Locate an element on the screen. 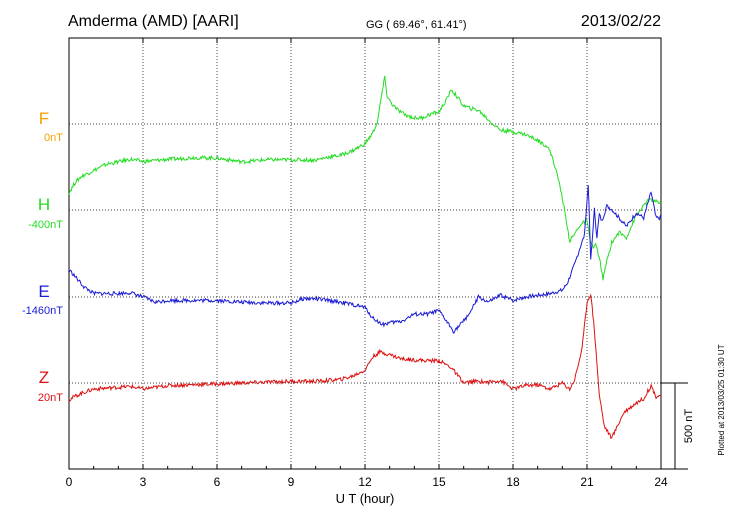 The width and height of the screenshot is (730, 520). x-tick-label-12: 12 is located at coordinates (365, 482).